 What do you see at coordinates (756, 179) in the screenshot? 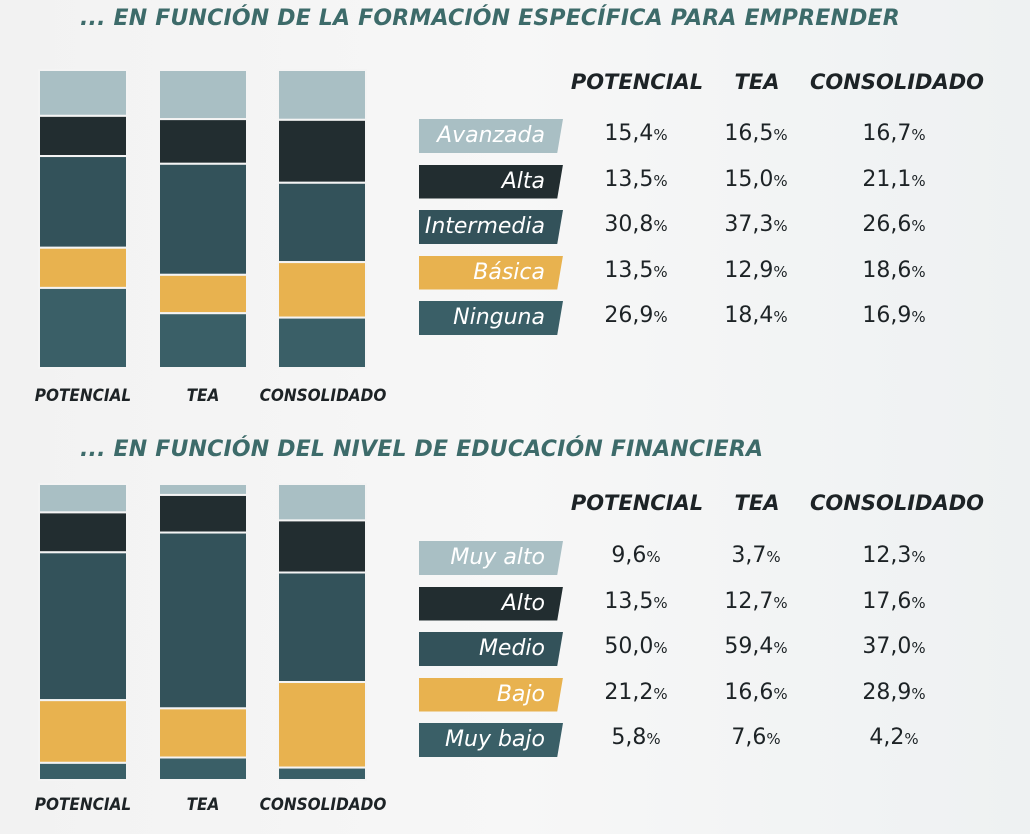
I see `data-label: 15,0%` at bounding box center [756, 179].